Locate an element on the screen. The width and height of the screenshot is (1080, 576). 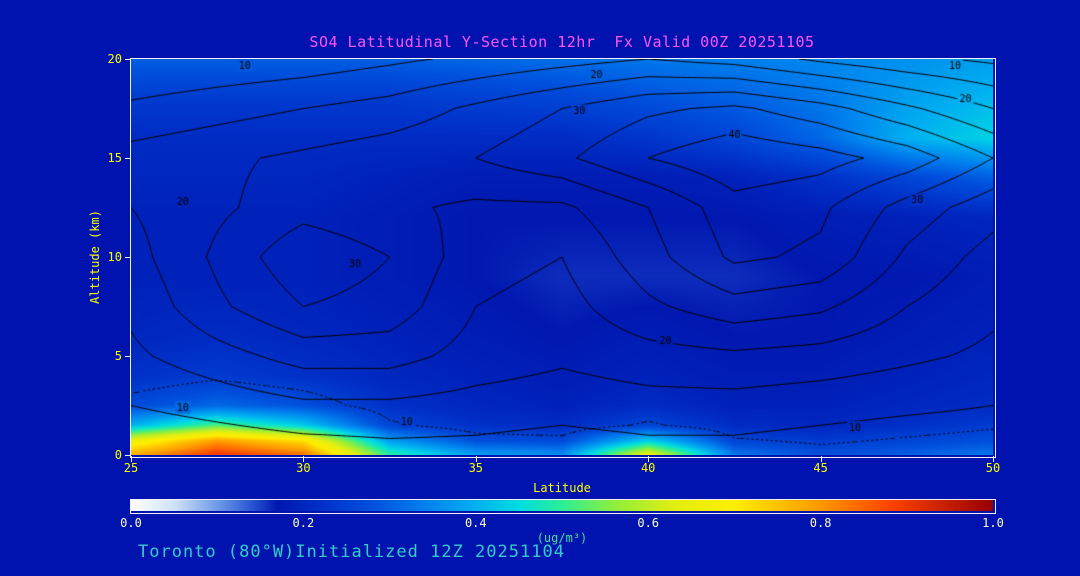
y-tick-label: 20 is located at coordinates (114, 59).